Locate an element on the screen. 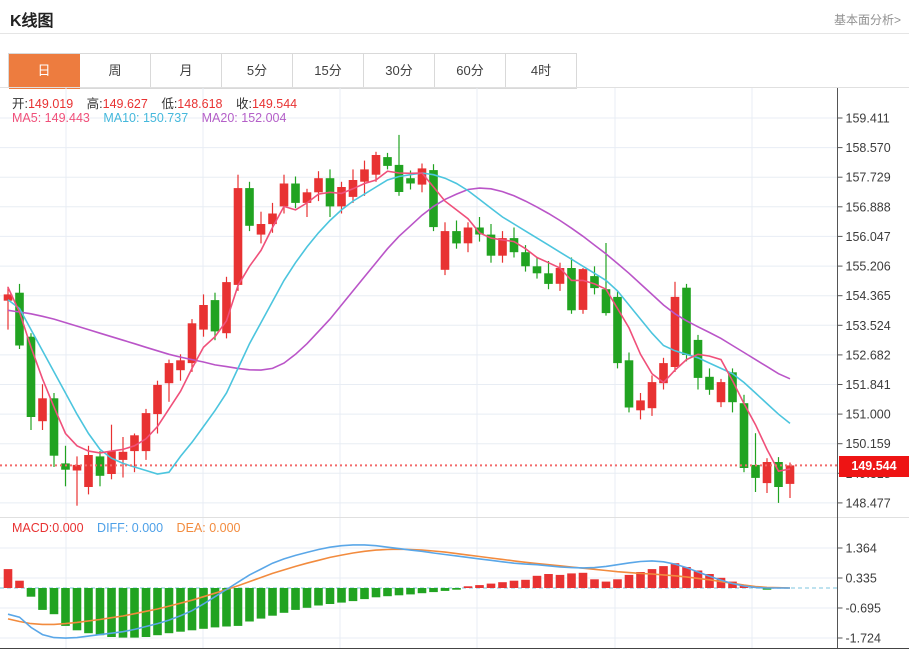  ma5-label: MA5: is located at coordinates (27, 118).